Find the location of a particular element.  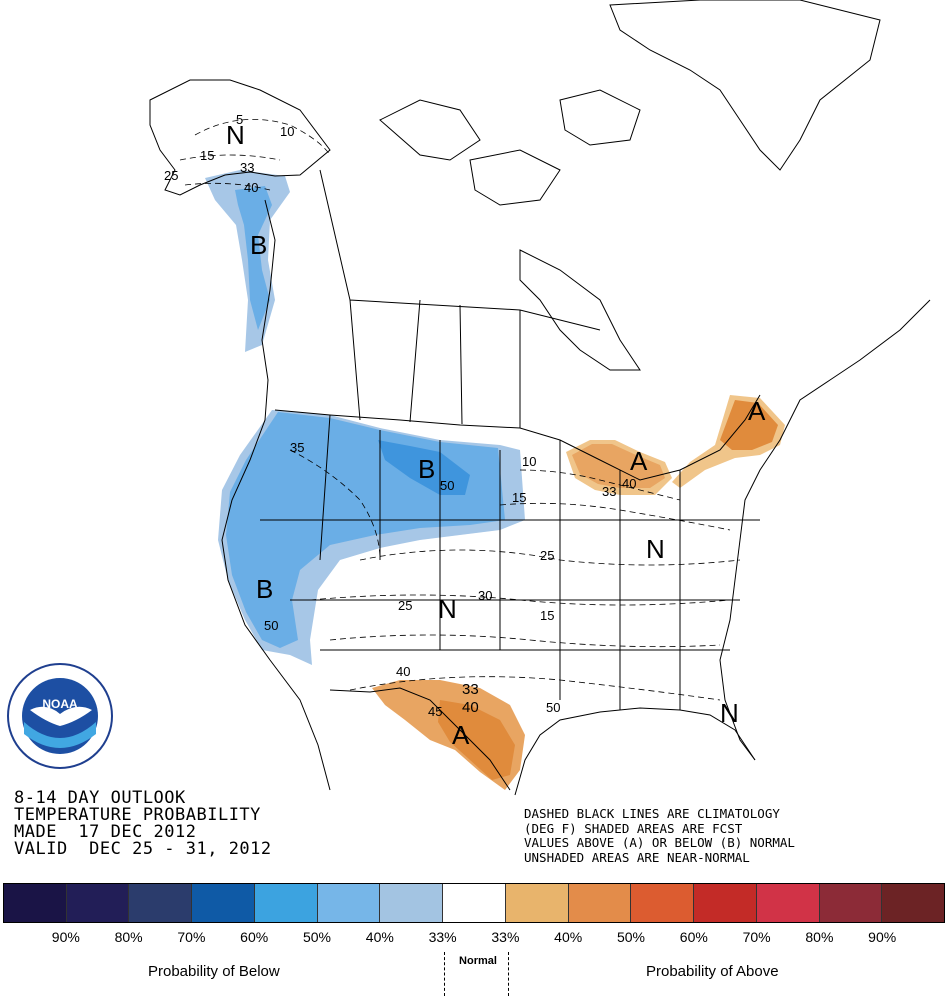

shade-above-maritimes-inner is located at coordinates (749, 425).